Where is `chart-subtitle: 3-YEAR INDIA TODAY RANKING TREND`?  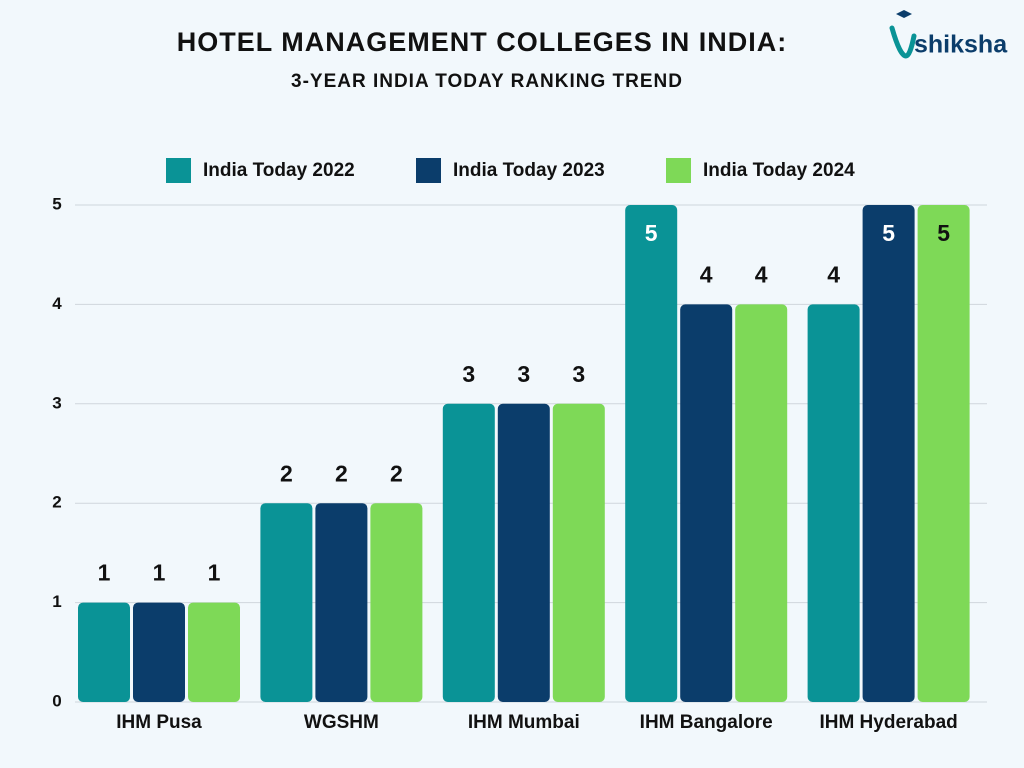 chart-subtitle: 3-YEAR INDIA TODAY RANKING TREND is located at coordinates (487, 81).